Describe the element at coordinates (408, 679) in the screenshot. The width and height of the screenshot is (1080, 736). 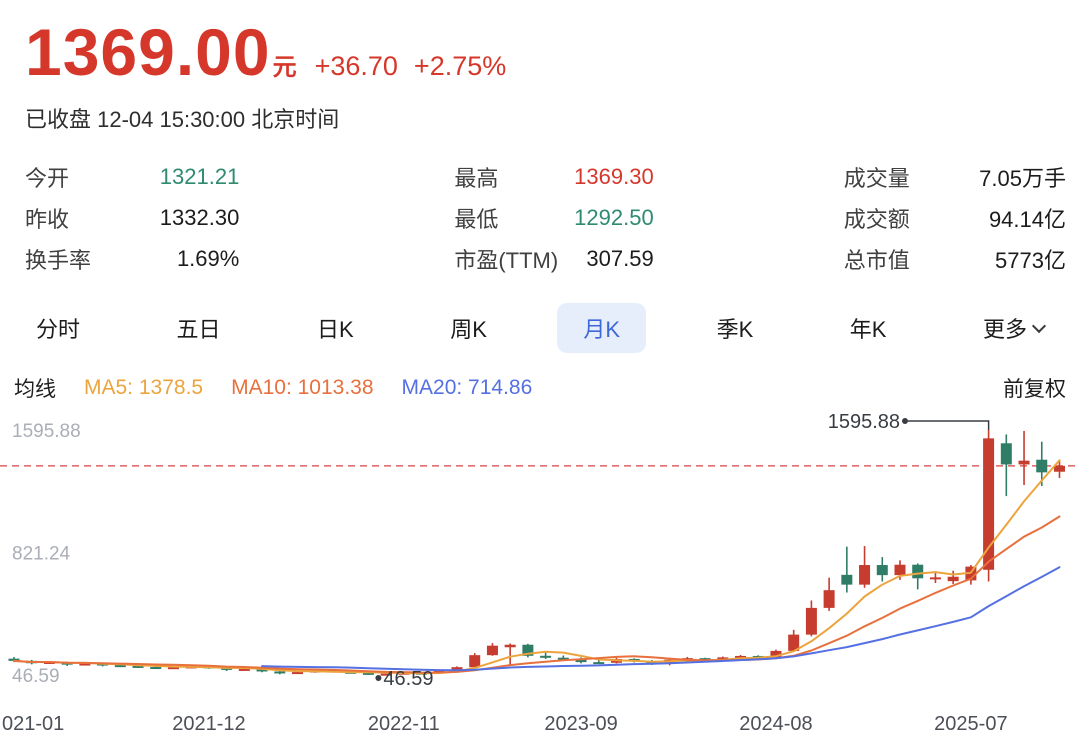
I see `low-annotation: 46.59` at that location.